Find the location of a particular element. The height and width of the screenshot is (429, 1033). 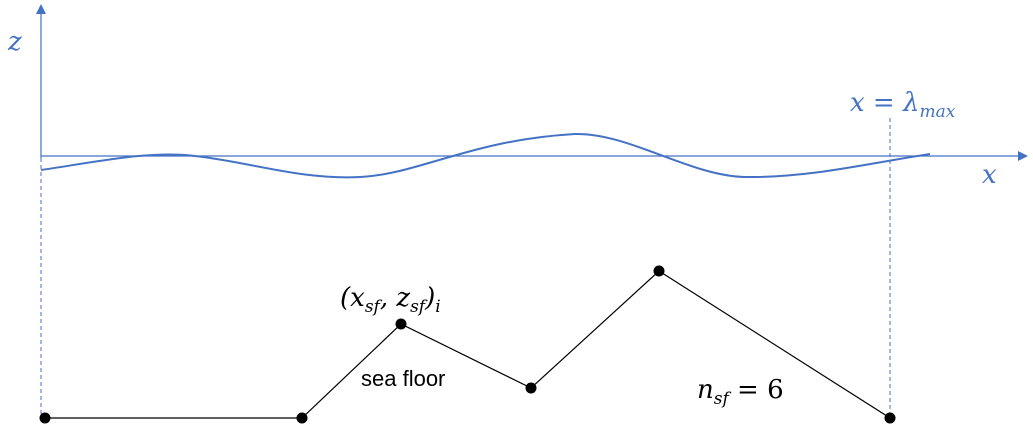

nsf-label: nsf = 6 is located at coordinates (740, 392).